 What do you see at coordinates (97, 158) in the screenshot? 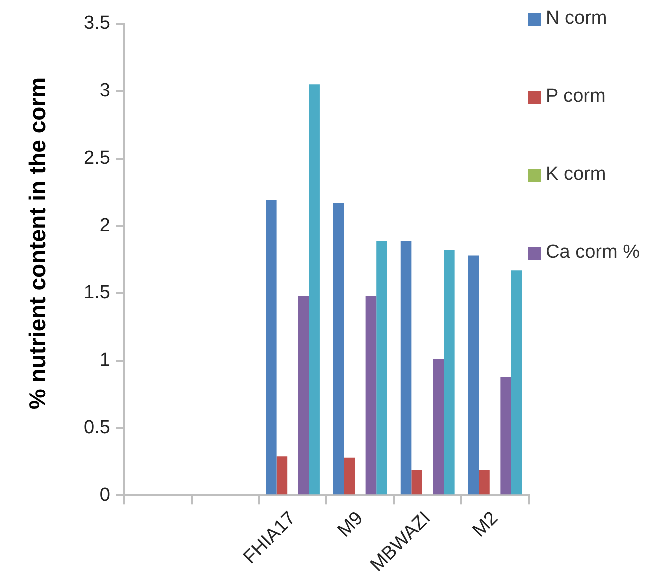
I see `y-tick-label: 2.5` at bounding box center [97, 158].